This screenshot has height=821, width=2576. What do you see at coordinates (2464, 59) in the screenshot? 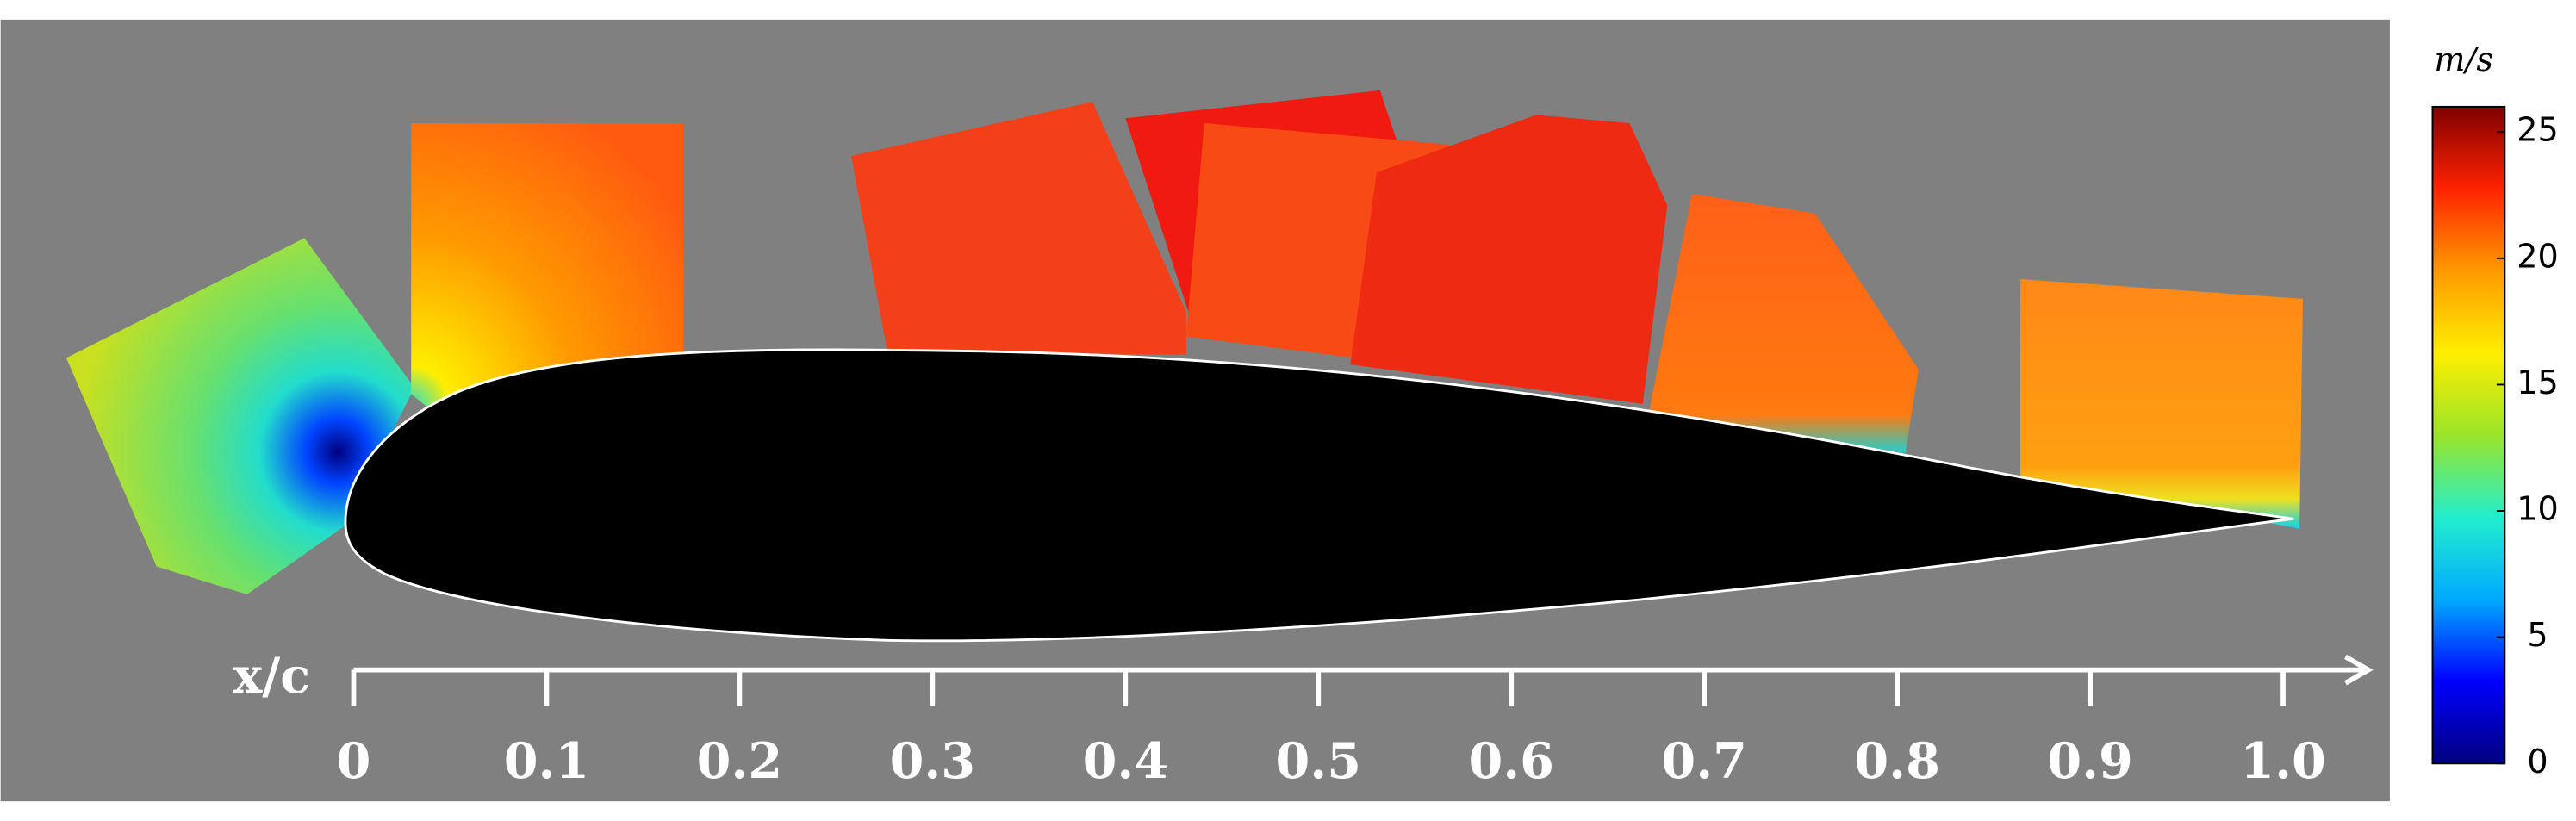
I see `colorbar-label: m/s` at bounding box center [2464, 59].